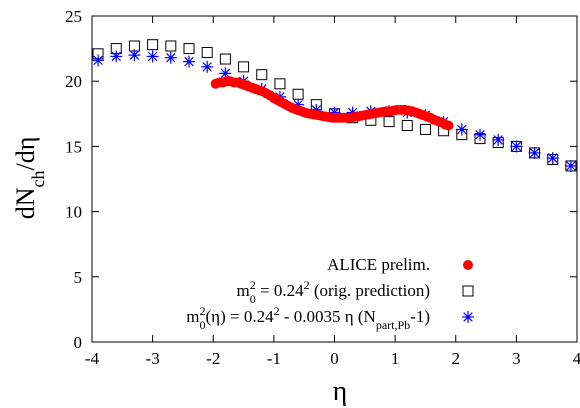 This screenshot has height=408, width=580. I want to click on y-tick-label: 25, so click(73, 16).